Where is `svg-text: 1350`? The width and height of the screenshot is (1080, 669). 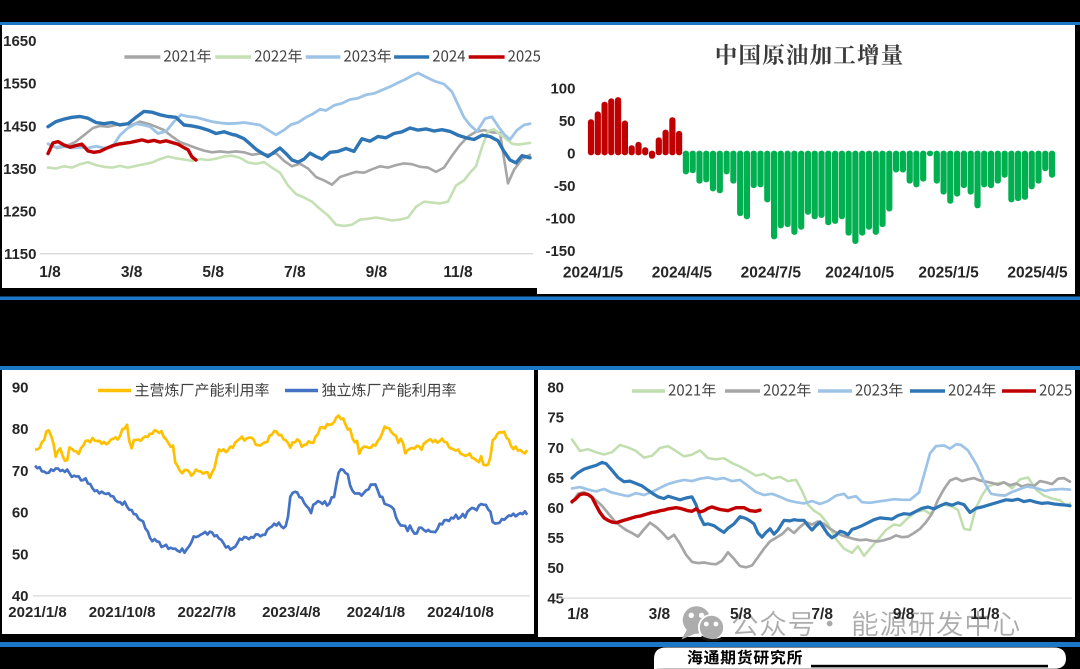
svg-text: 1350 is located at coordinates (19, 169).